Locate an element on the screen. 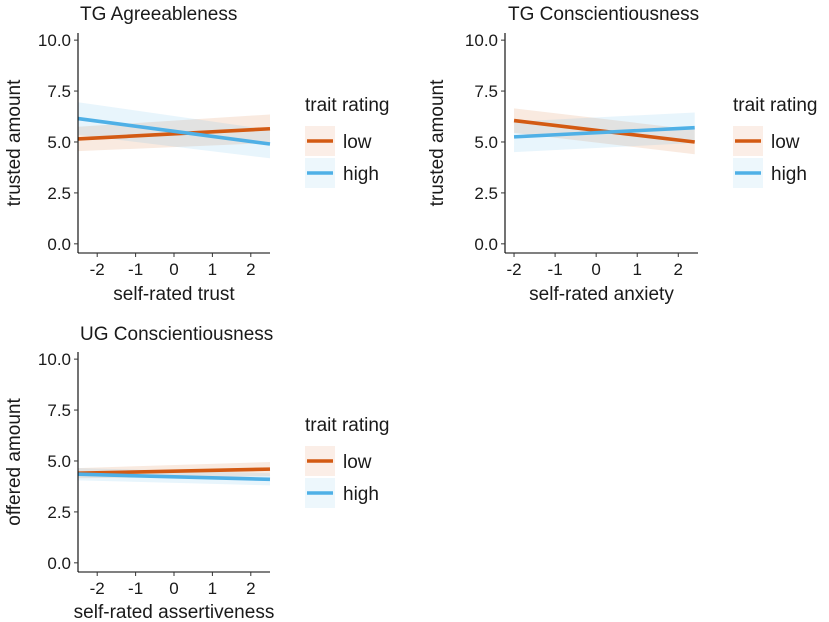 This screenshot has height=622, width=829. x-axis-title: self-rated assertiveness is located at coordinates (174, 612).